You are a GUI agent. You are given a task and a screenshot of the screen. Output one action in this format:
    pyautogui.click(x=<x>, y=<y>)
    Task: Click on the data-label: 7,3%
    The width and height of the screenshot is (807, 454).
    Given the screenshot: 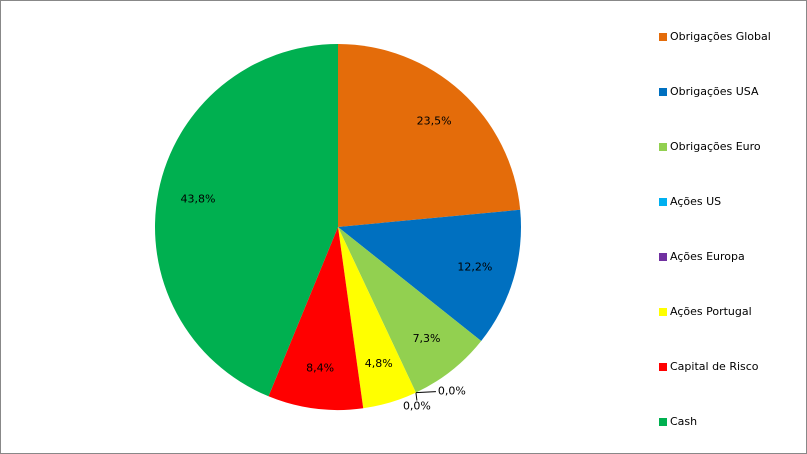 What is the action you would take?
    pyautogui.click(x=427, y=338)
    